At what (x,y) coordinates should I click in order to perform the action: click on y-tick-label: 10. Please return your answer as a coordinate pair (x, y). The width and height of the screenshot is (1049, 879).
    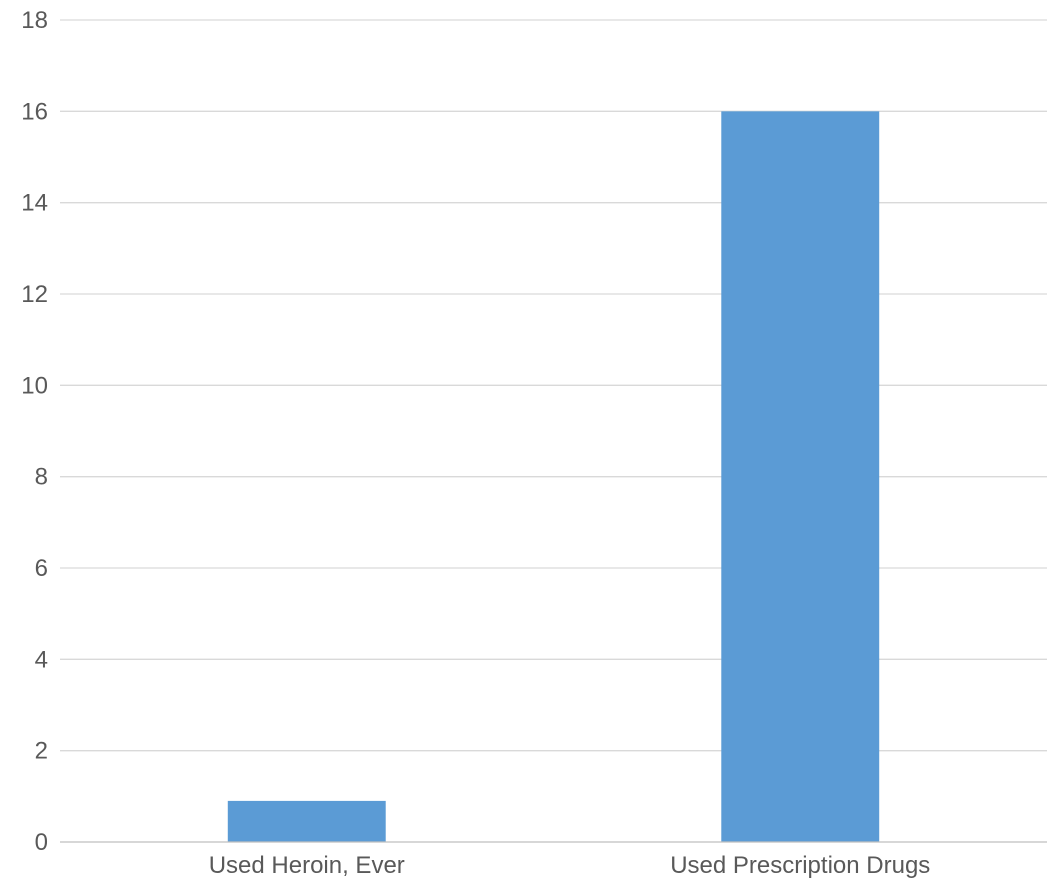
    Looking at the image, I should click on (34, 385).